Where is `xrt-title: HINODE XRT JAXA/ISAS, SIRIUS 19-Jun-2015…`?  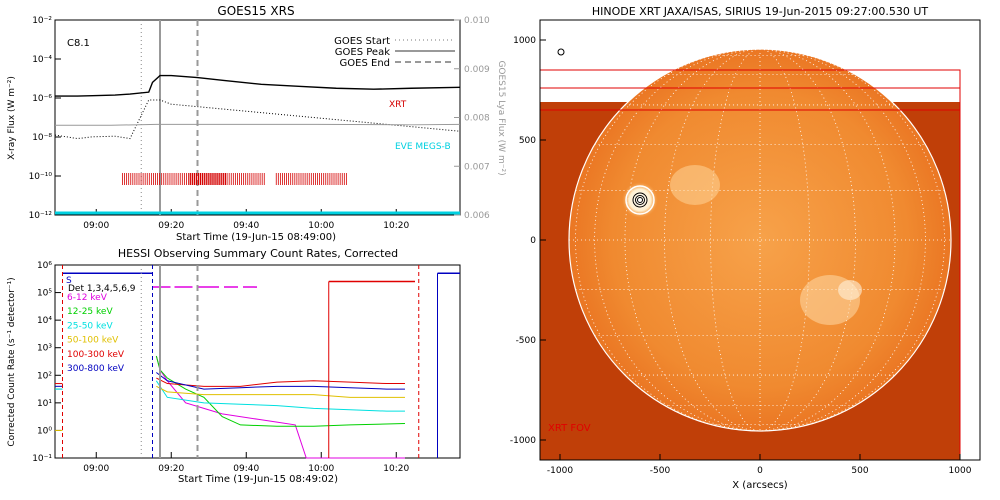
xrt-title: HINODE XRT JAXA/ISAS, SIRIUS 19-Jun-2015… is located at coordinates (760, 11).